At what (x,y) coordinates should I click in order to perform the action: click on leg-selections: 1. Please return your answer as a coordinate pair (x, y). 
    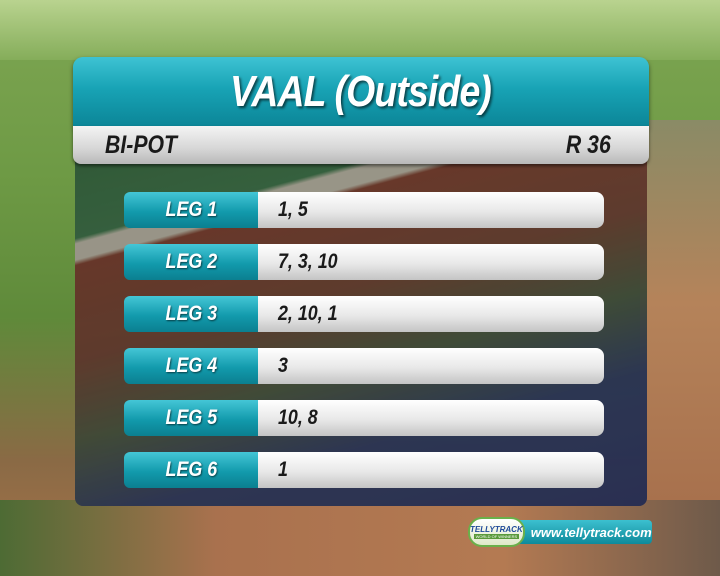
    Looking at the image, I should click on (431, 470).